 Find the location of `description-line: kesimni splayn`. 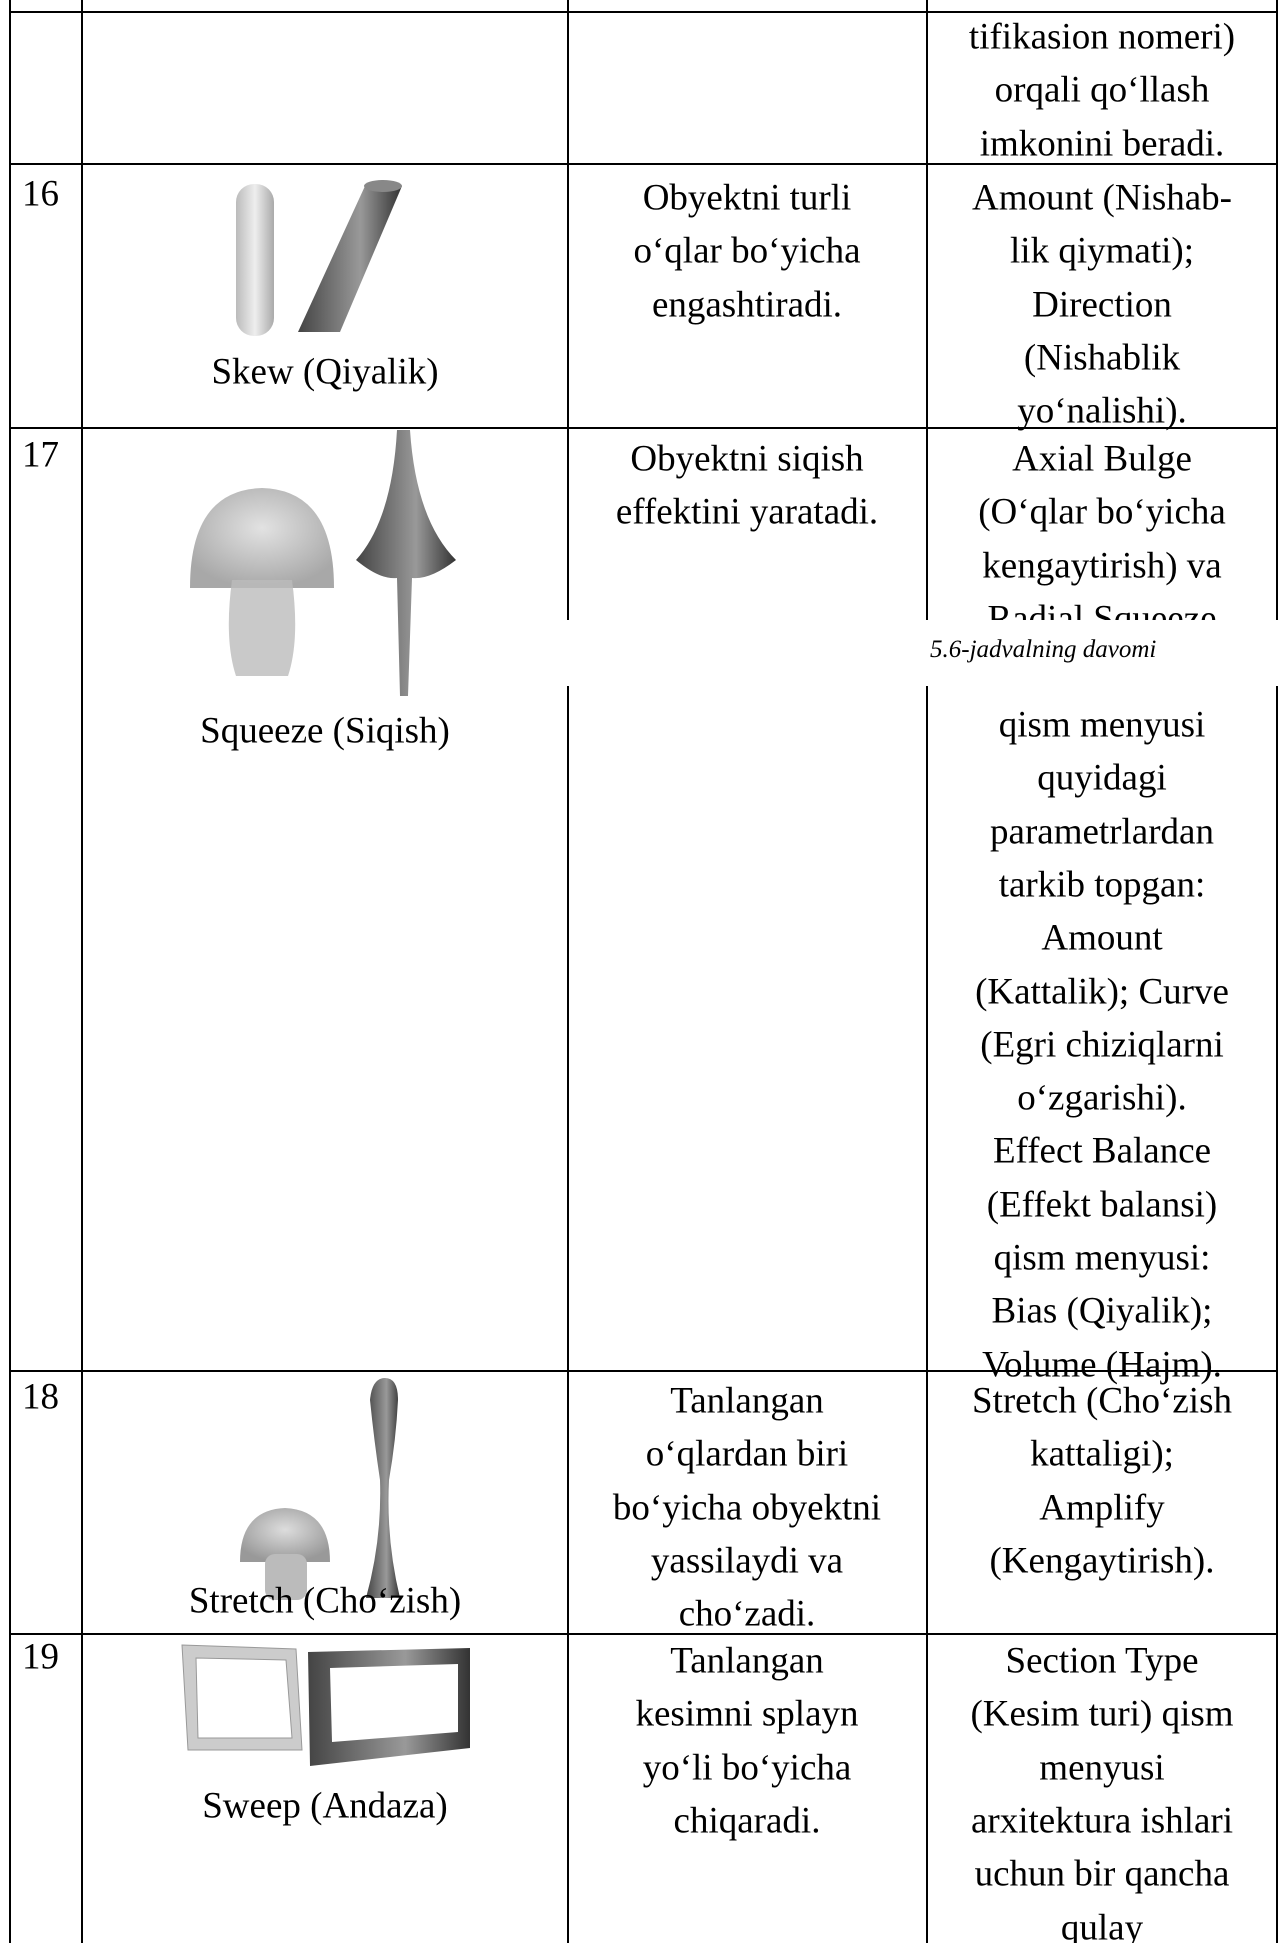

description-line: kesimni splayn is located at coordinates (747, 1714).